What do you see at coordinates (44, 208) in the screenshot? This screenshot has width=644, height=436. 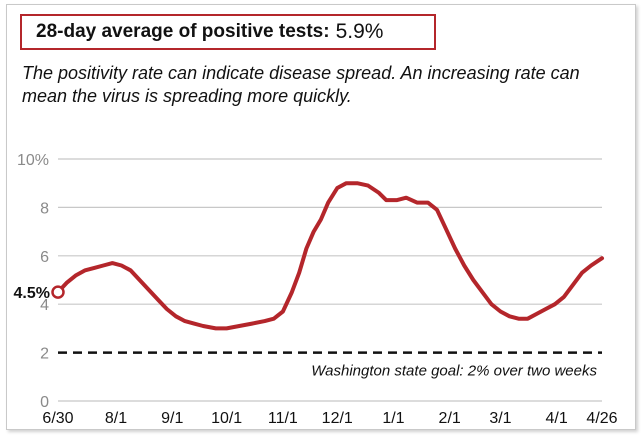 I see `y-tick-label-8: 8` at bounding box center [44, 208].